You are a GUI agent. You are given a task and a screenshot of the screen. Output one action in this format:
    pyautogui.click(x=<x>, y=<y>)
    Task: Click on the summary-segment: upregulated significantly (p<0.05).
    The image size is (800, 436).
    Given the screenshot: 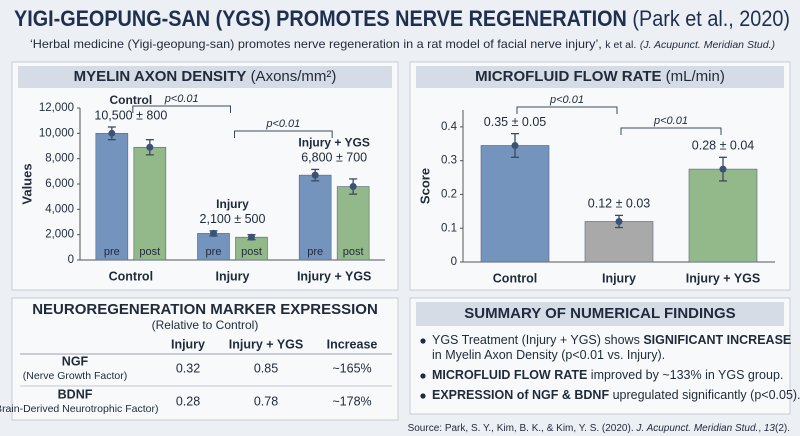 What is the action you would take?
    pyautogui.click(x=704, y=395)
    